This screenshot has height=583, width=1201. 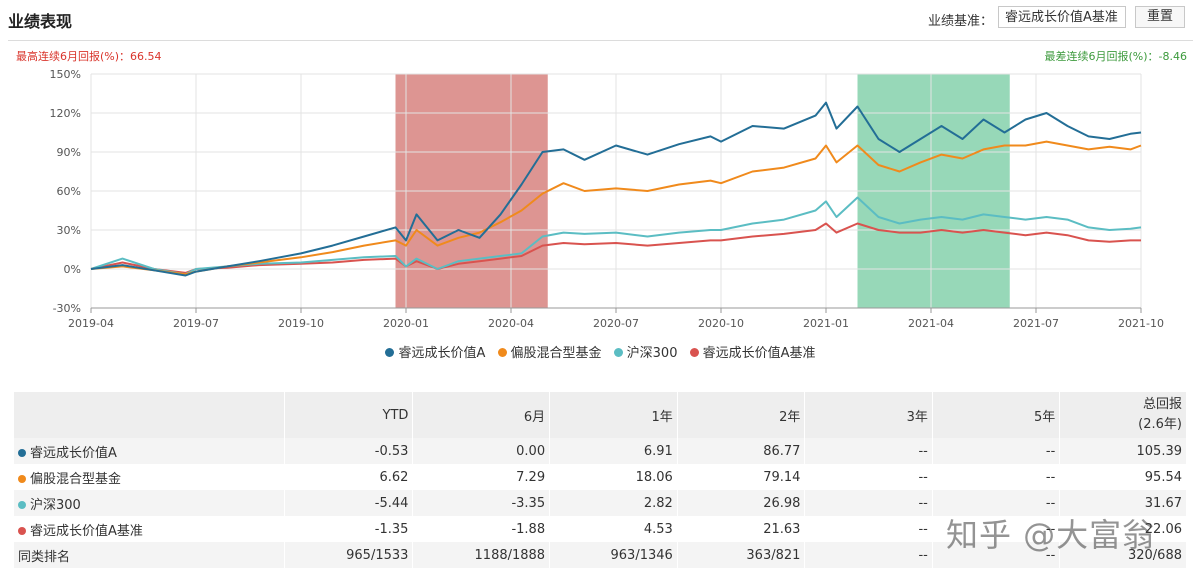 What do you see at coordinates (652, 353) in the screenshot?
I see `legend-label: 沪深300` at bounding box center [652, 353].